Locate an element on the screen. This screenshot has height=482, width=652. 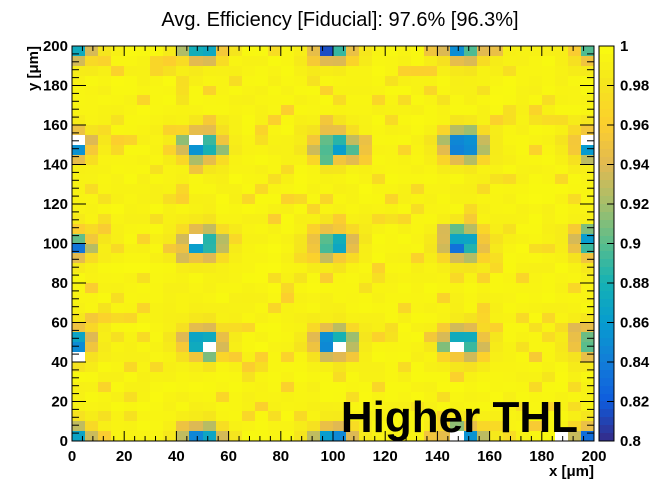
x-tick-label: 80 is located at coordinates (280, 456).